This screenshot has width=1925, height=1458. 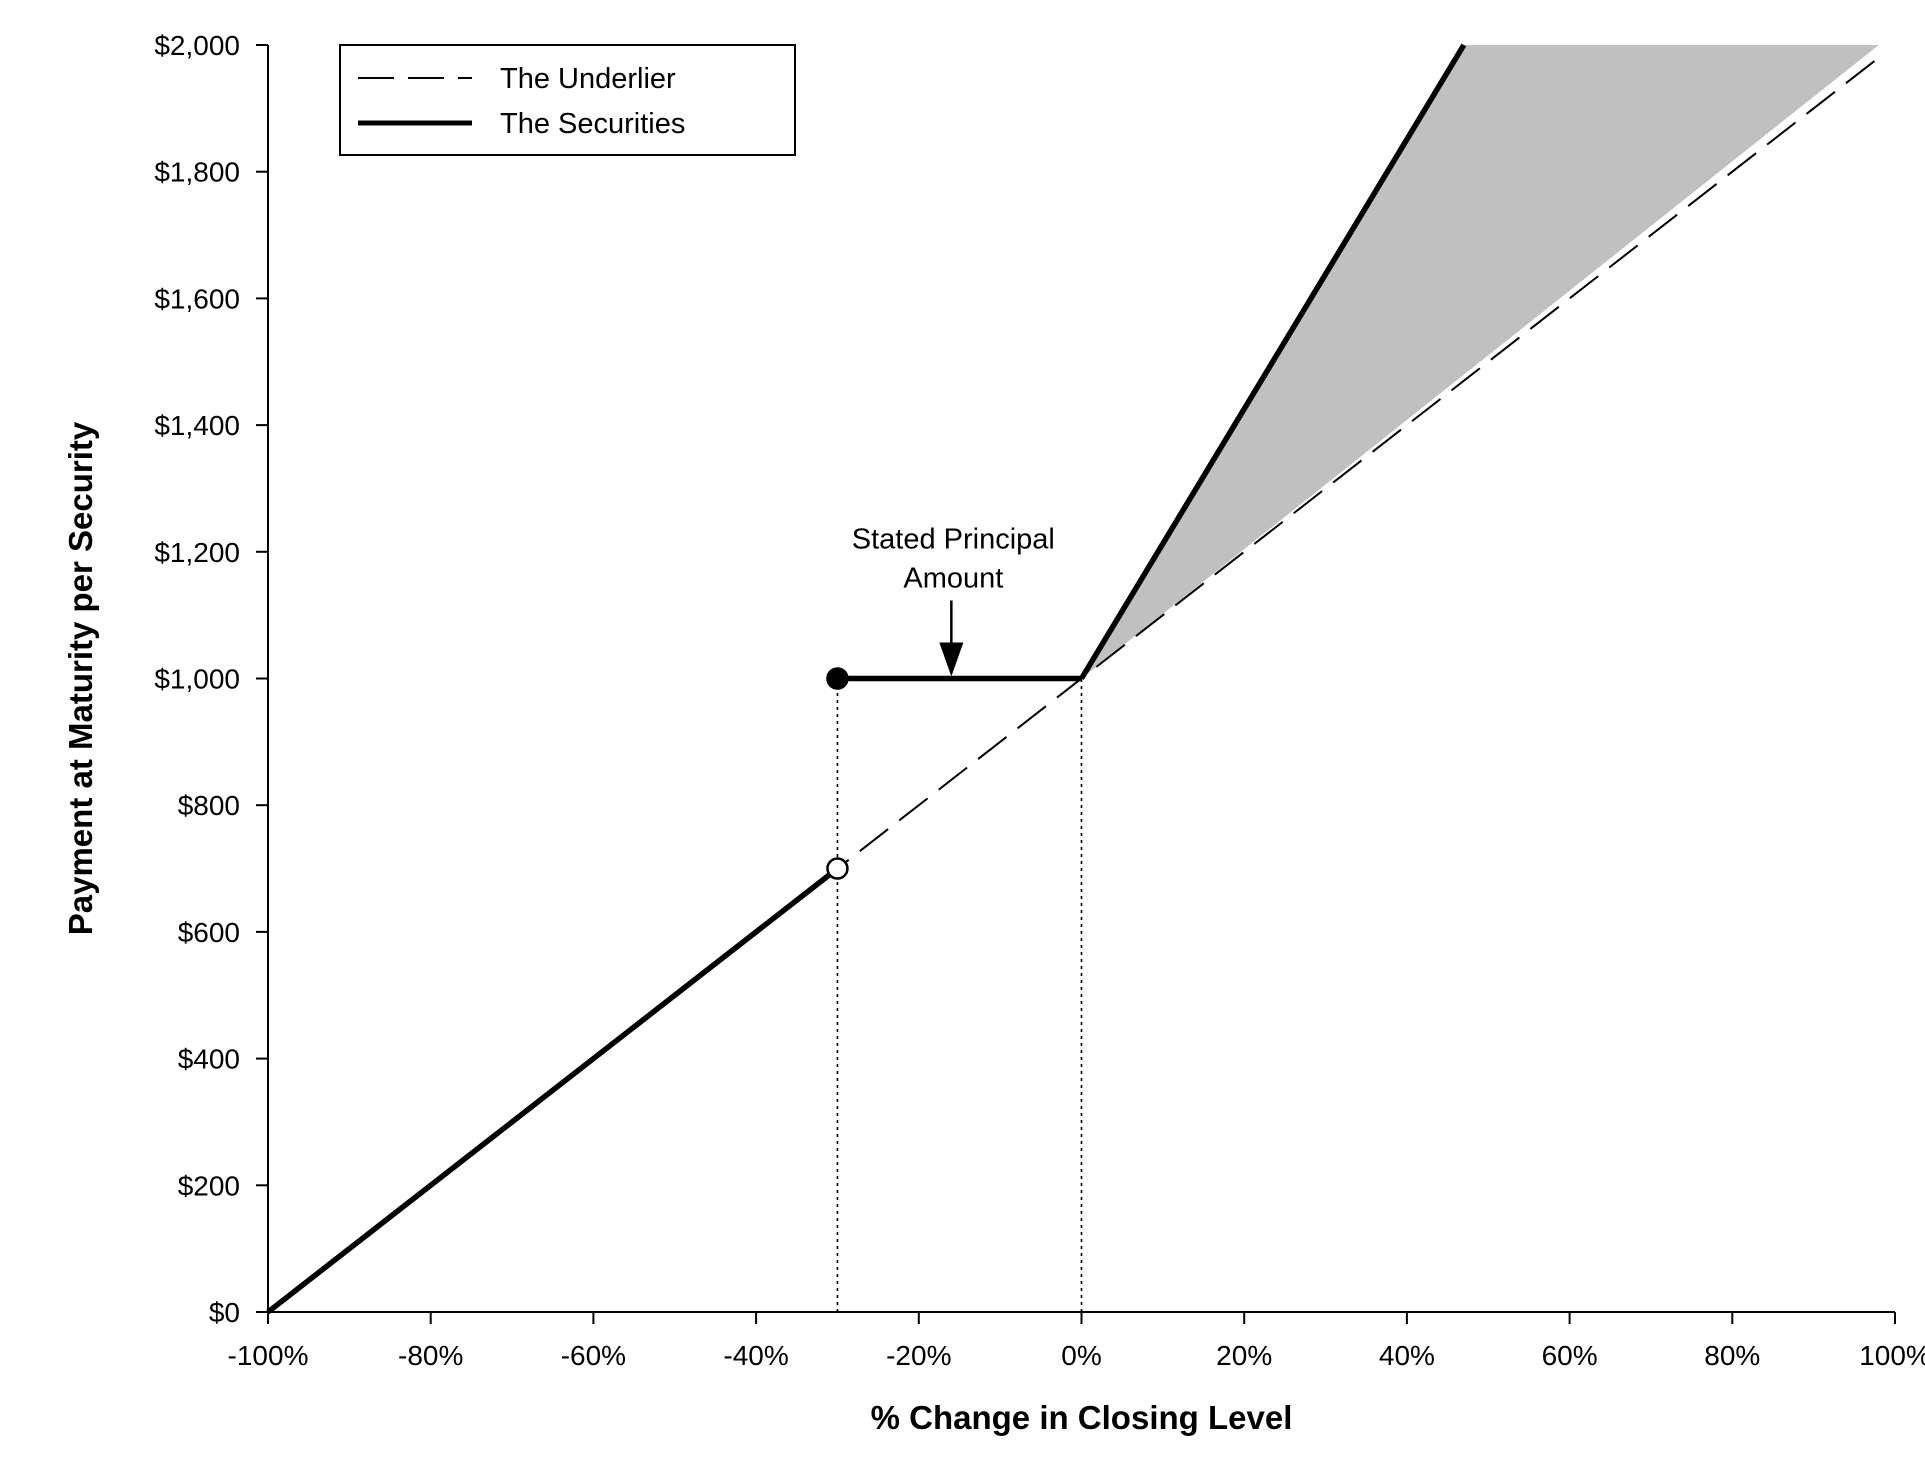 What do you see at coordinates (592, 124) in the screenshot?
I see `legend-label-securities: The Securities` at bounding box center [592, 124].